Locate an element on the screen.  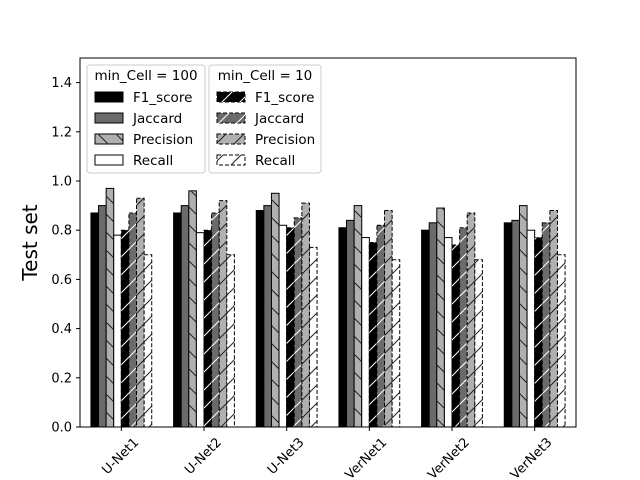
bar-hatch-jaccard-mincell10-vernet2 is located at coordinates (463, 327).